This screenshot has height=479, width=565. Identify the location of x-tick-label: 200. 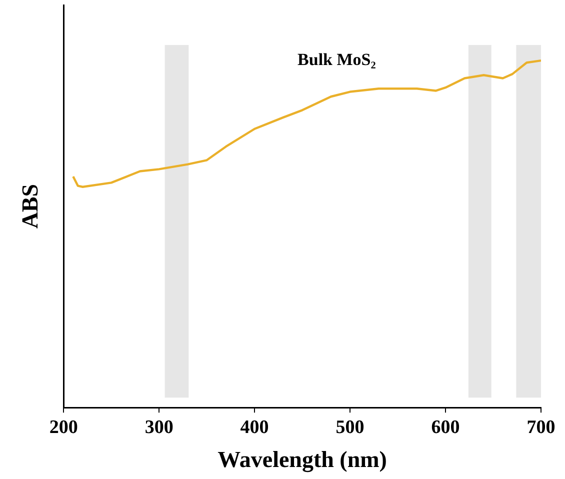
(63, 427).